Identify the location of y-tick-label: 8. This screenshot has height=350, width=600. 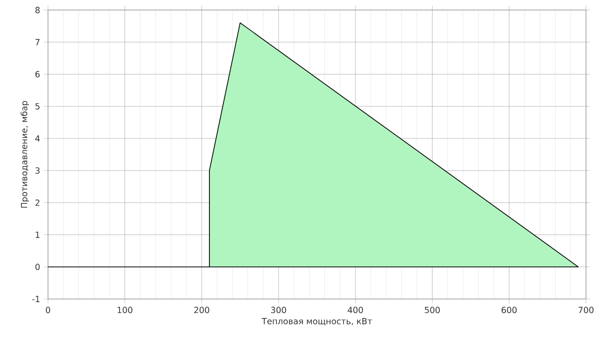
(37, 10).